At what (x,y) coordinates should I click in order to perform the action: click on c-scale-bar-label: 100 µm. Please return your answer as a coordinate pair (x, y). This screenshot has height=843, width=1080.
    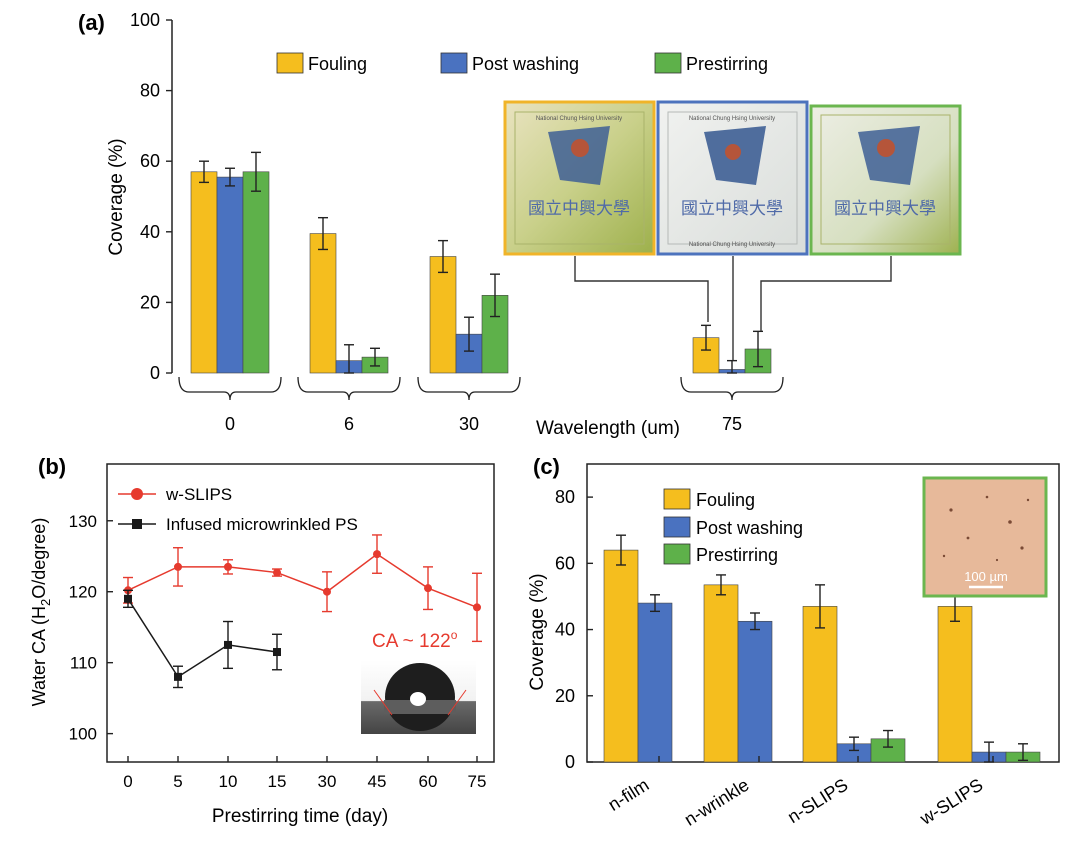
    Looking at the image, I should click on (986, 576).